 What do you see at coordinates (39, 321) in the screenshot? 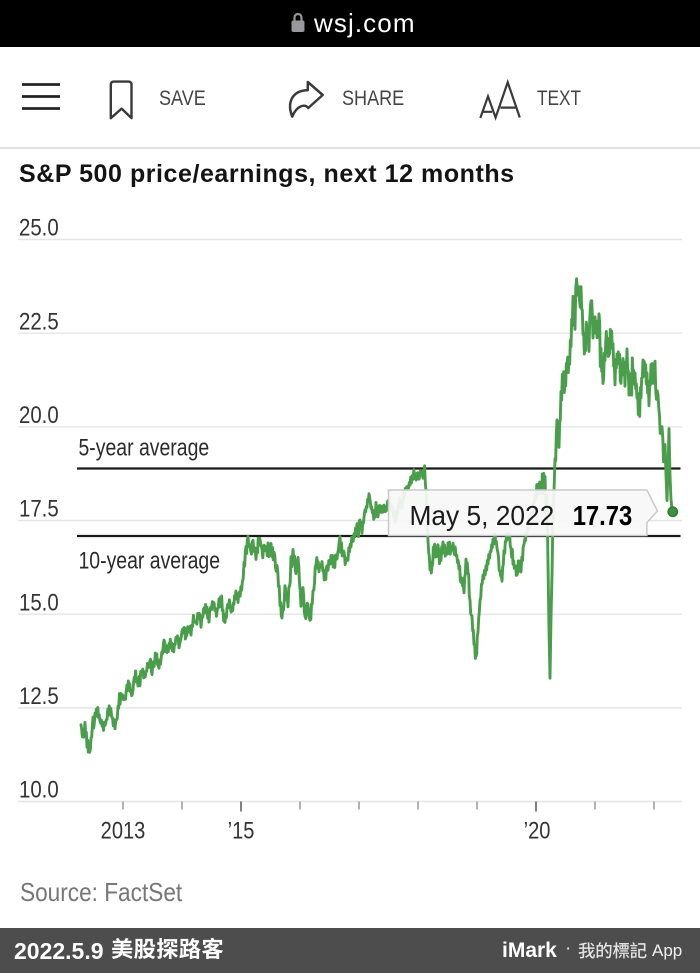
I see `svg-text: 22.5` at bounding box center [39, 321].